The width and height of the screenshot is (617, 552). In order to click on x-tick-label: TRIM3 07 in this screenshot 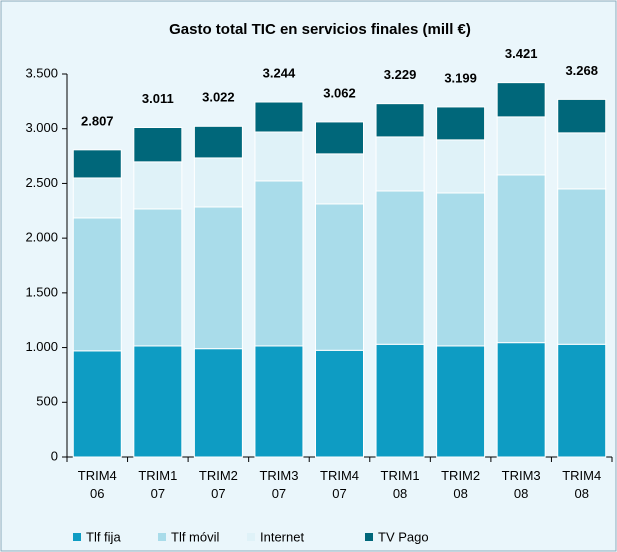, I will do `click(278, 484)`.